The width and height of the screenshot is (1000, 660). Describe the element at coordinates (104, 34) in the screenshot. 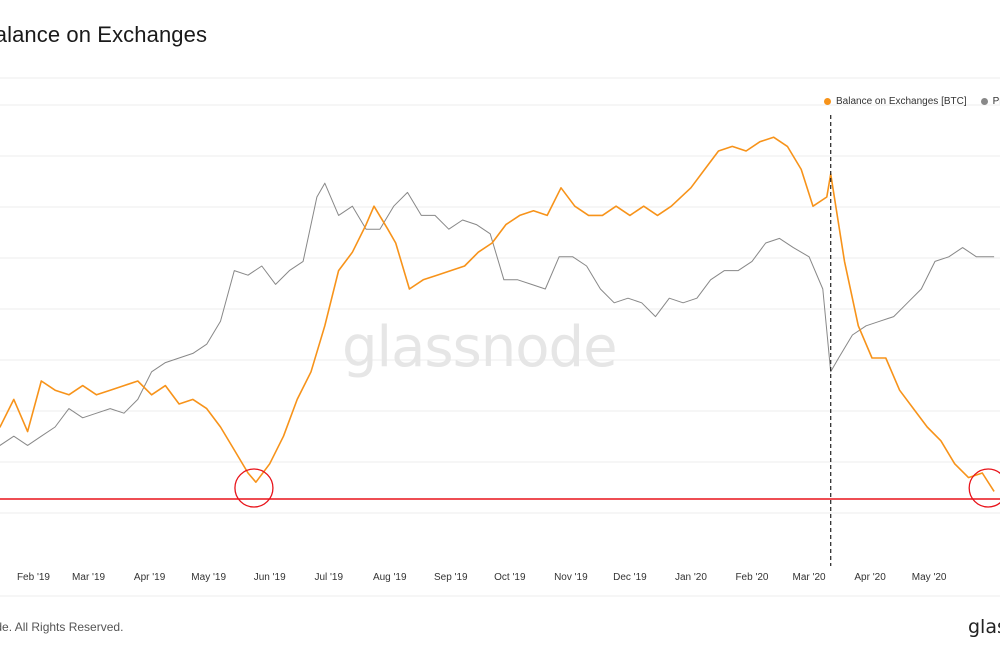

I see `chart-title: Balance on Exchanges` at that location.